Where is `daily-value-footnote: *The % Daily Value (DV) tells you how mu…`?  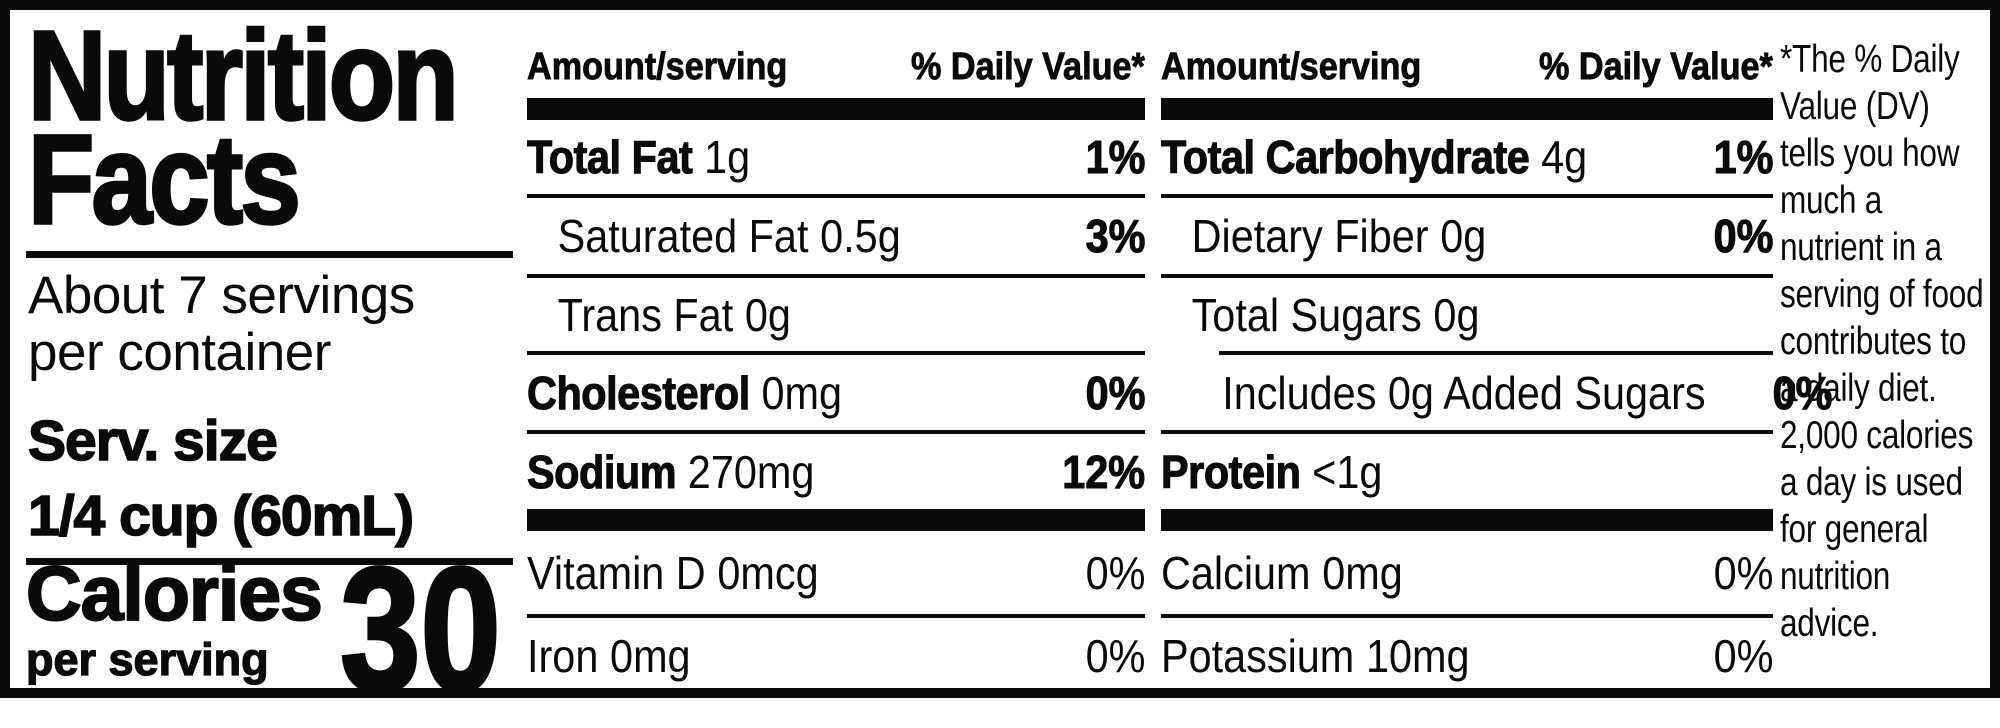
daily-value-footnote: *The % Daily Value (DV) tells you how mu… is located at coordinates (1882, 341).